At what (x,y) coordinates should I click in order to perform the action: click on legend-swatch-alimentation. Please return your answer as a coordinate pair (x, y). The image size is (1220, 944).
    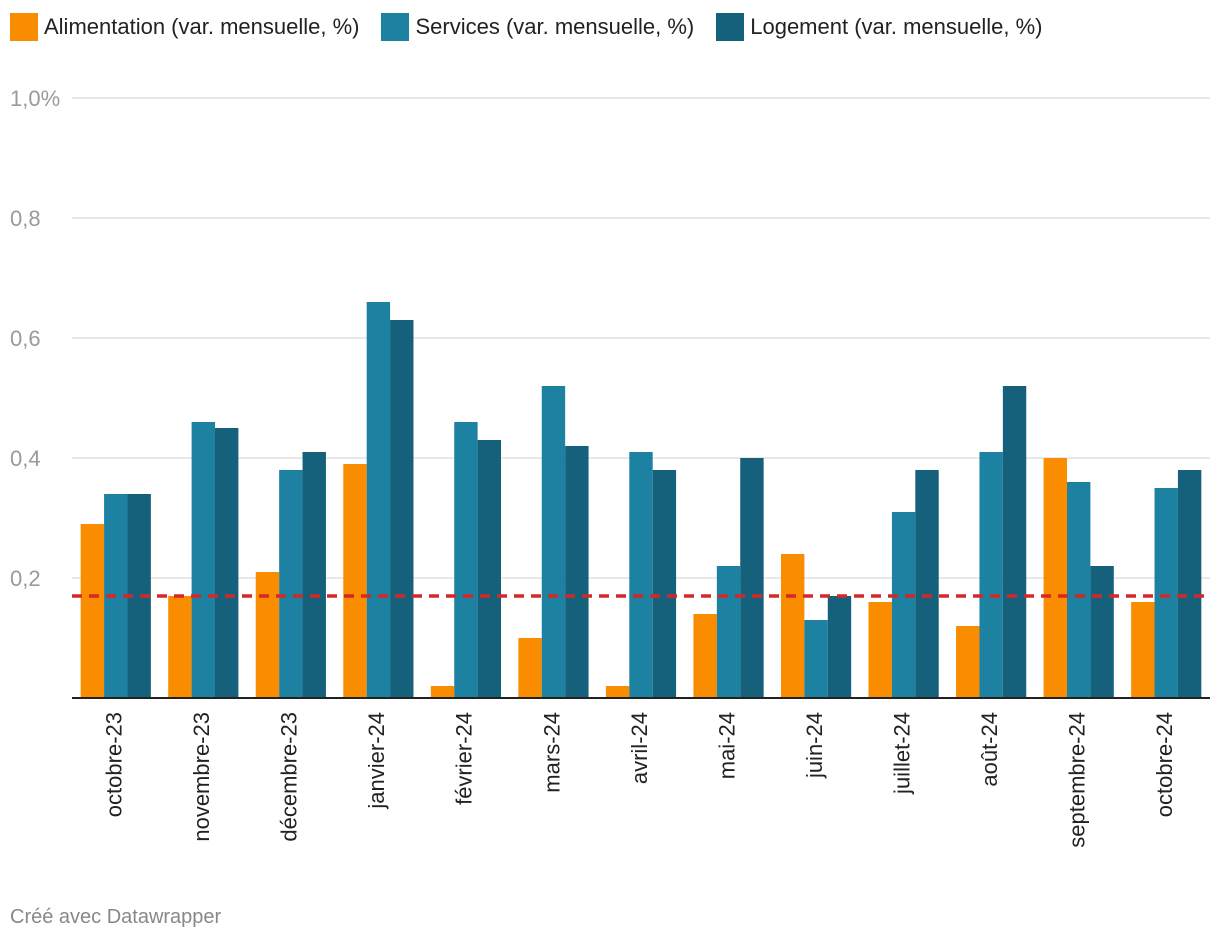
    Looking at the image, I should click on (24, 27).